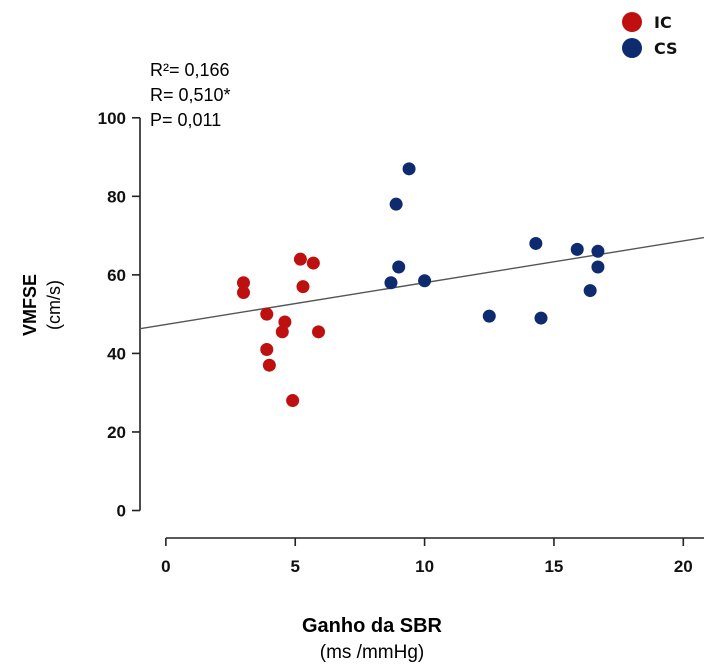  I want to click on legend-marker-cs, so click(632, 48).